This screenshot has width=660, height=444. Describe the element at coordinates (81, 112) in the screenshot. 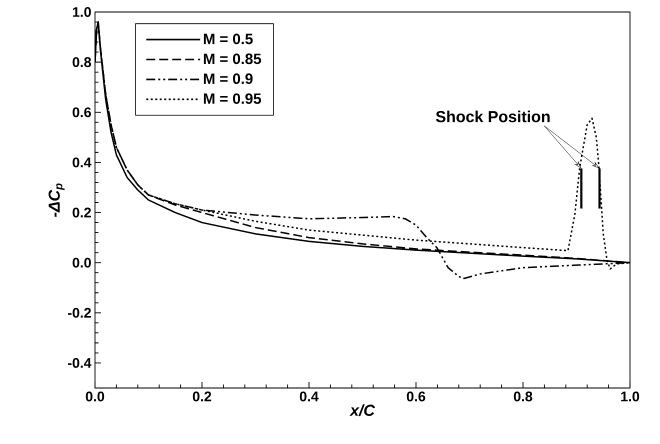

I see `y-tick-label: 0.6` at that location.